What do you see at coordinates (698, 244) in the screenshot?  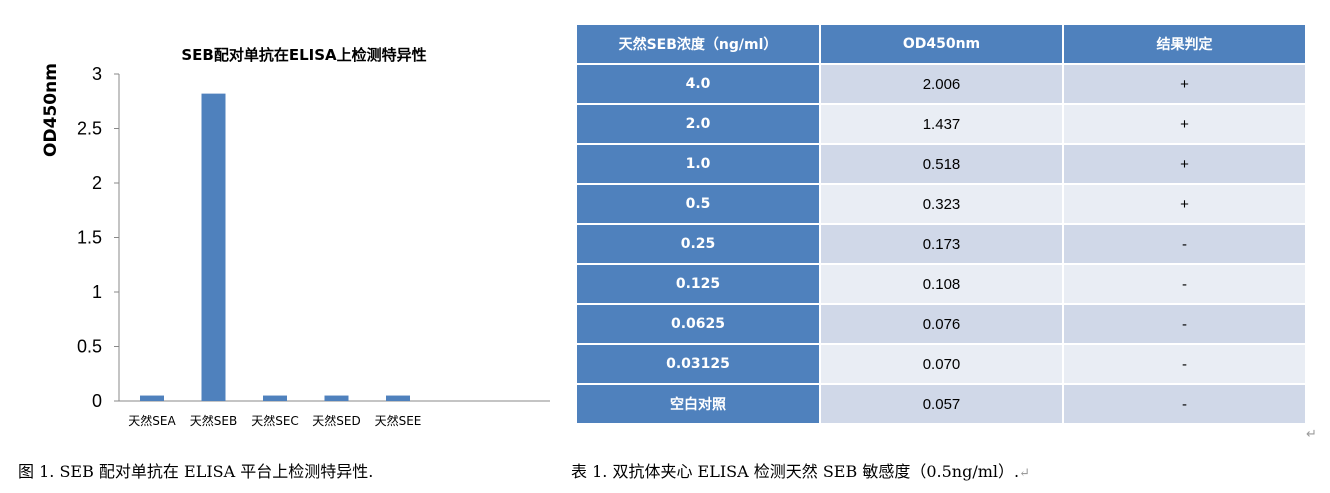 I see `cell-concentration: 0.25` at bounding box center [698, 244].